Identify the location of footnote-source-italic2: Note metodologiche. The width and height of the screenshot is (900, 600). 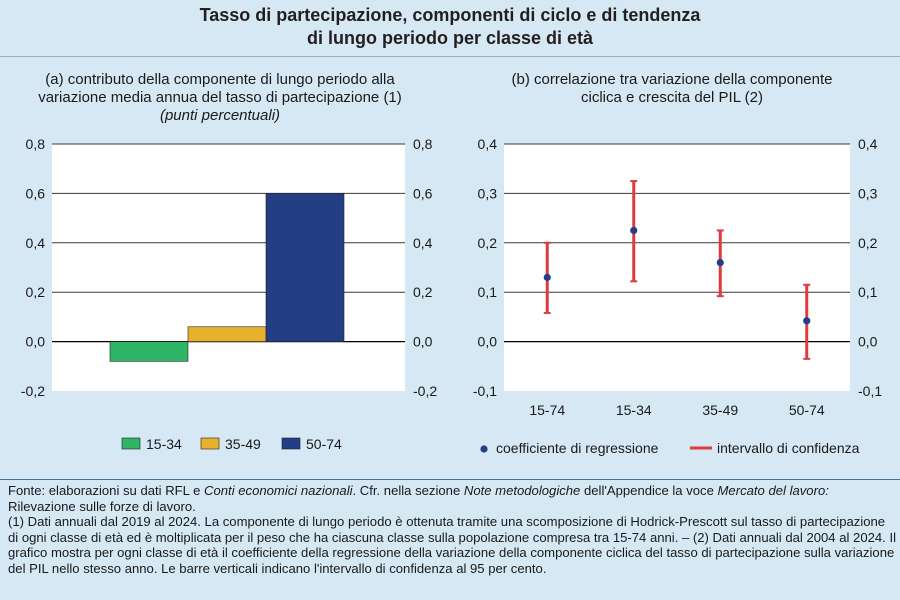
(522, 490).